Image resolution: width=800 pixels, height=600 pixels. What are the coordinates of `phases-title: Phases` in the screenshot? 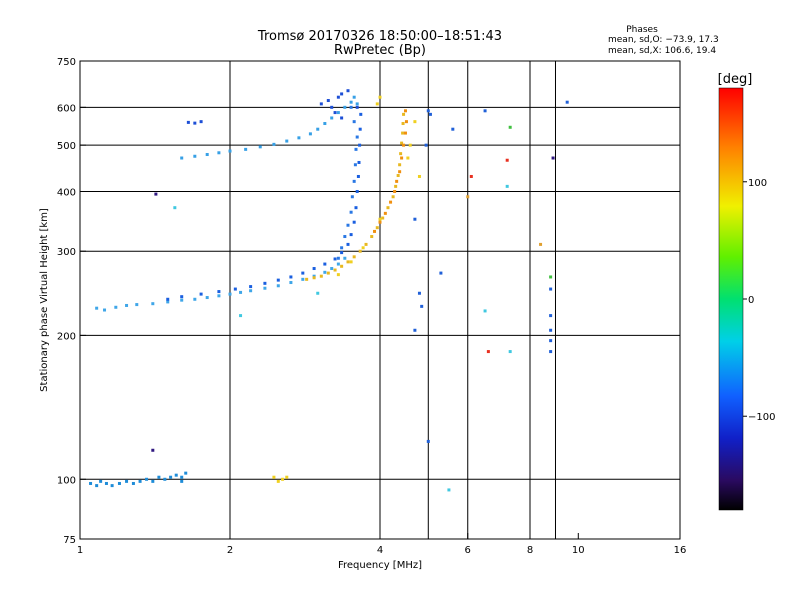 It's located at (642, 30).